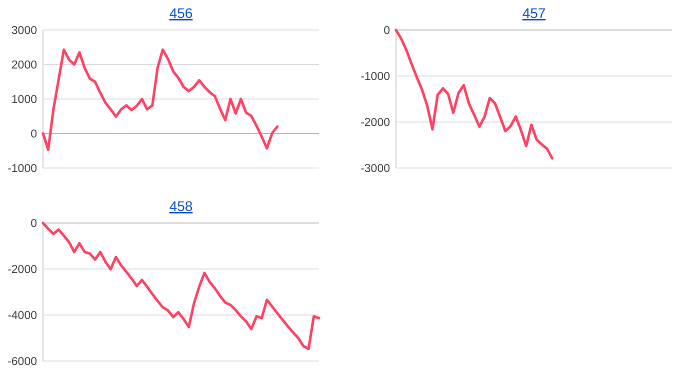 The width and height of the screenshot is (700, 386). I want to click on y-tick-label: -4000, so click(22, 316).